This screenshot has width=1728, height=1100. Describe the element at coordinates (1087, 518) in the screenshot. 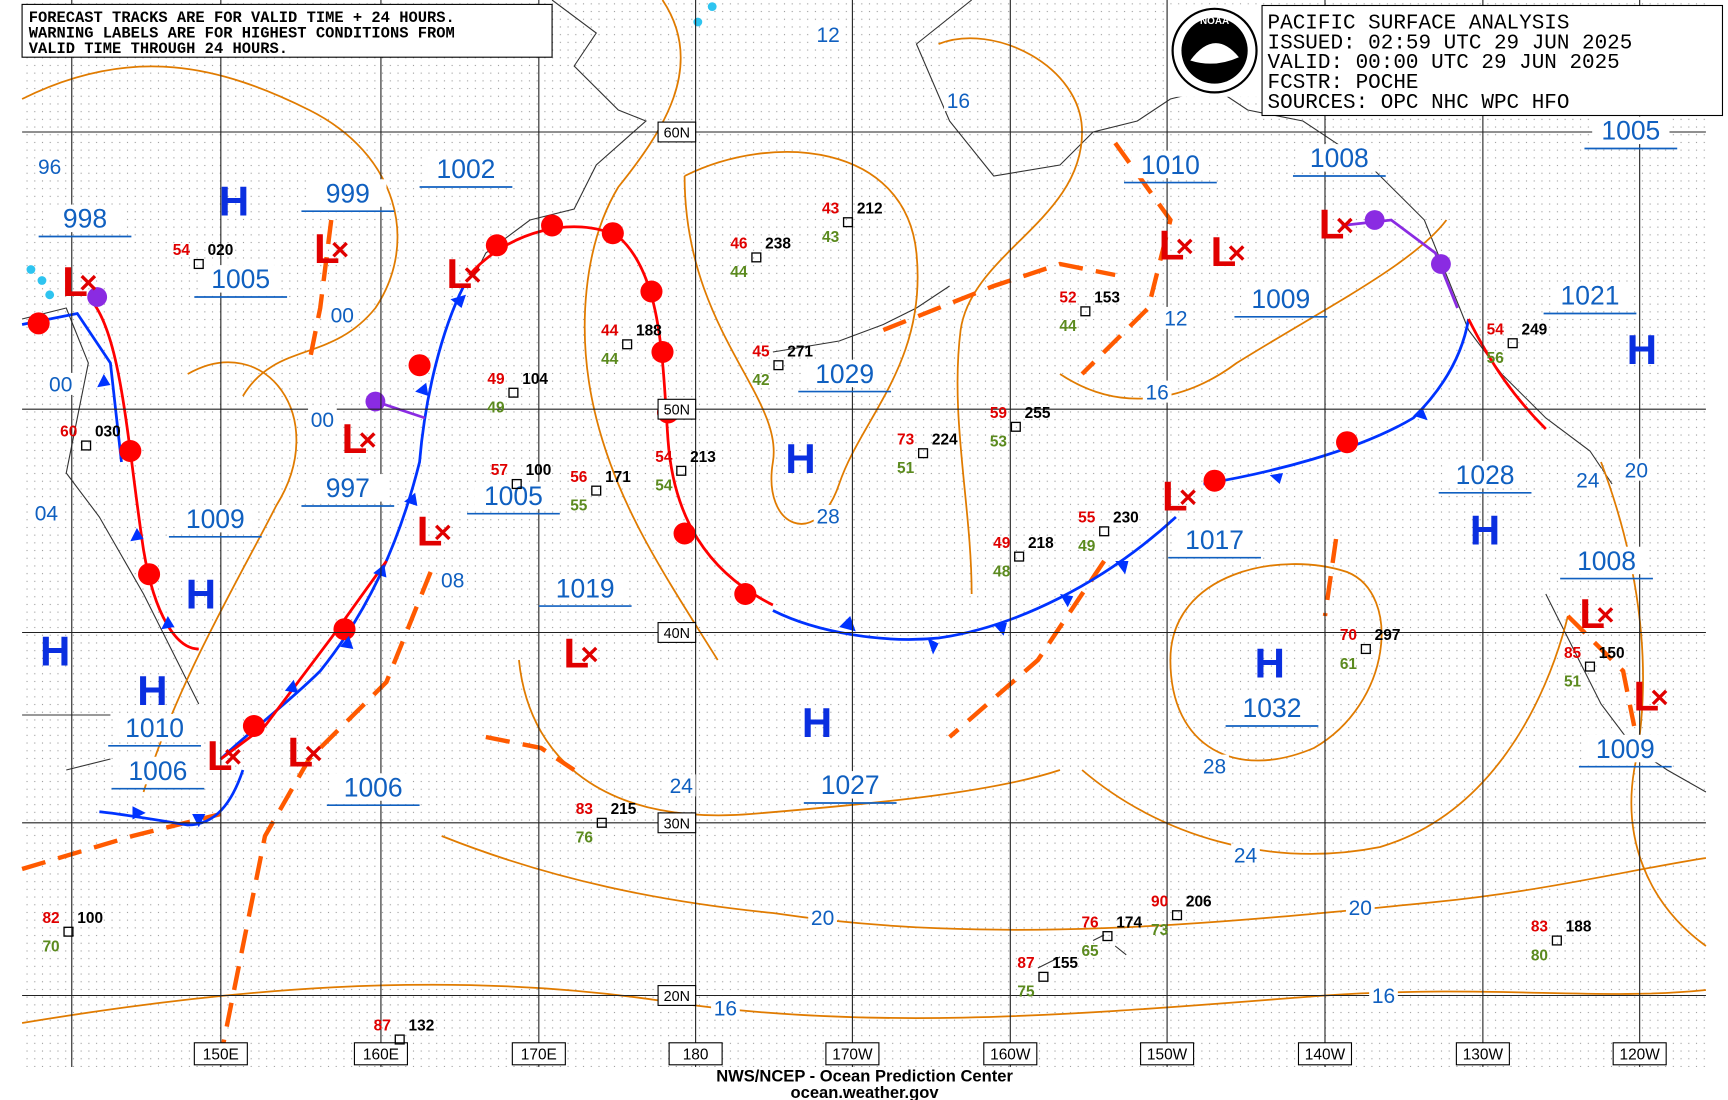

I see `station-temperature: 55` at that location.